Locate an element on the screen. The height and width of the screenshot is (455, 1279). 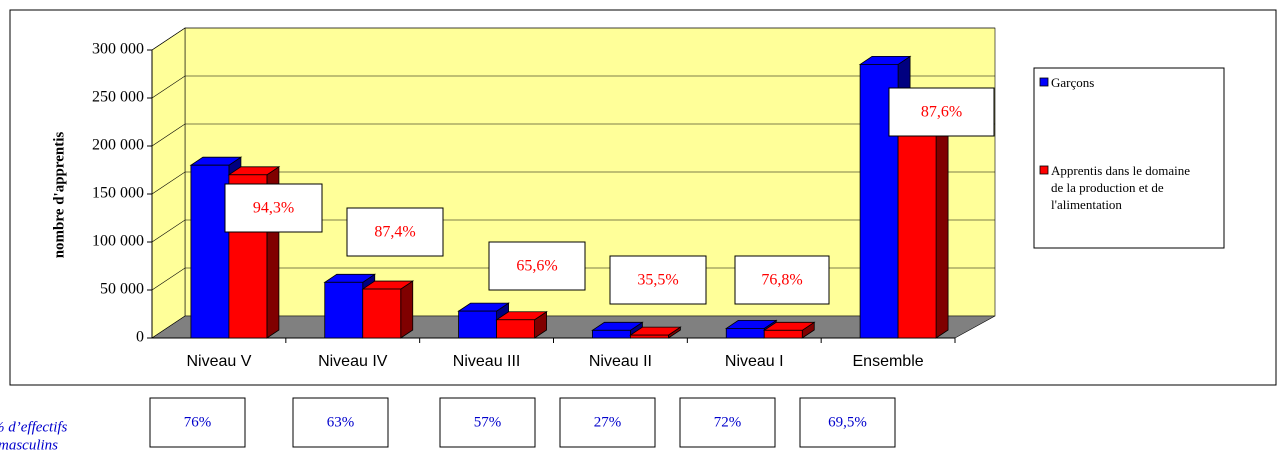
bottom-label: 57% is located at coordinates (488, 422).